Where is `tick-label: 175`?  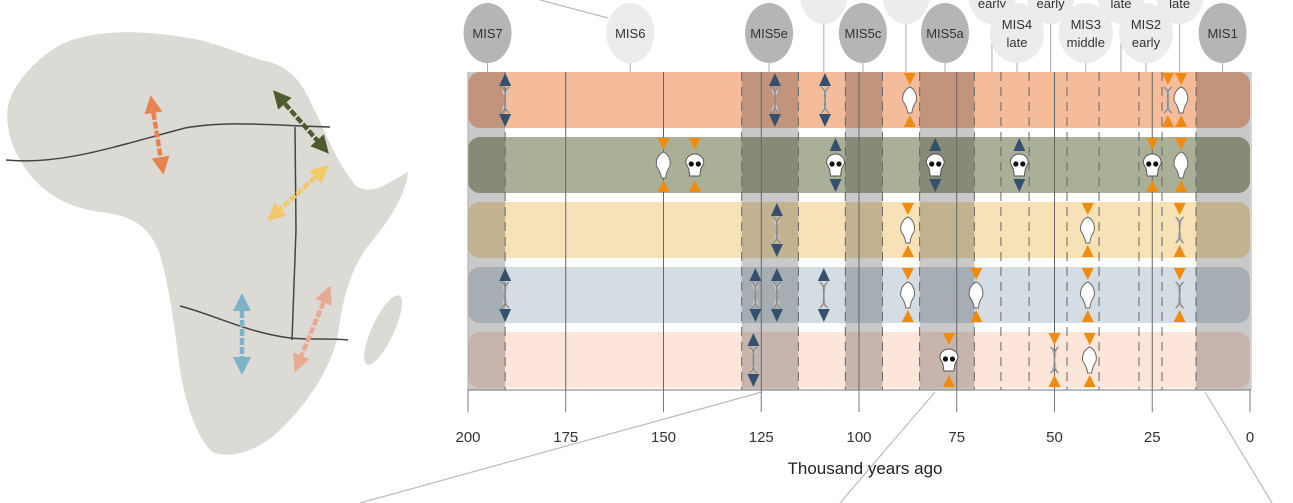
tick-label: 175 is located at coordinates (565, 437).